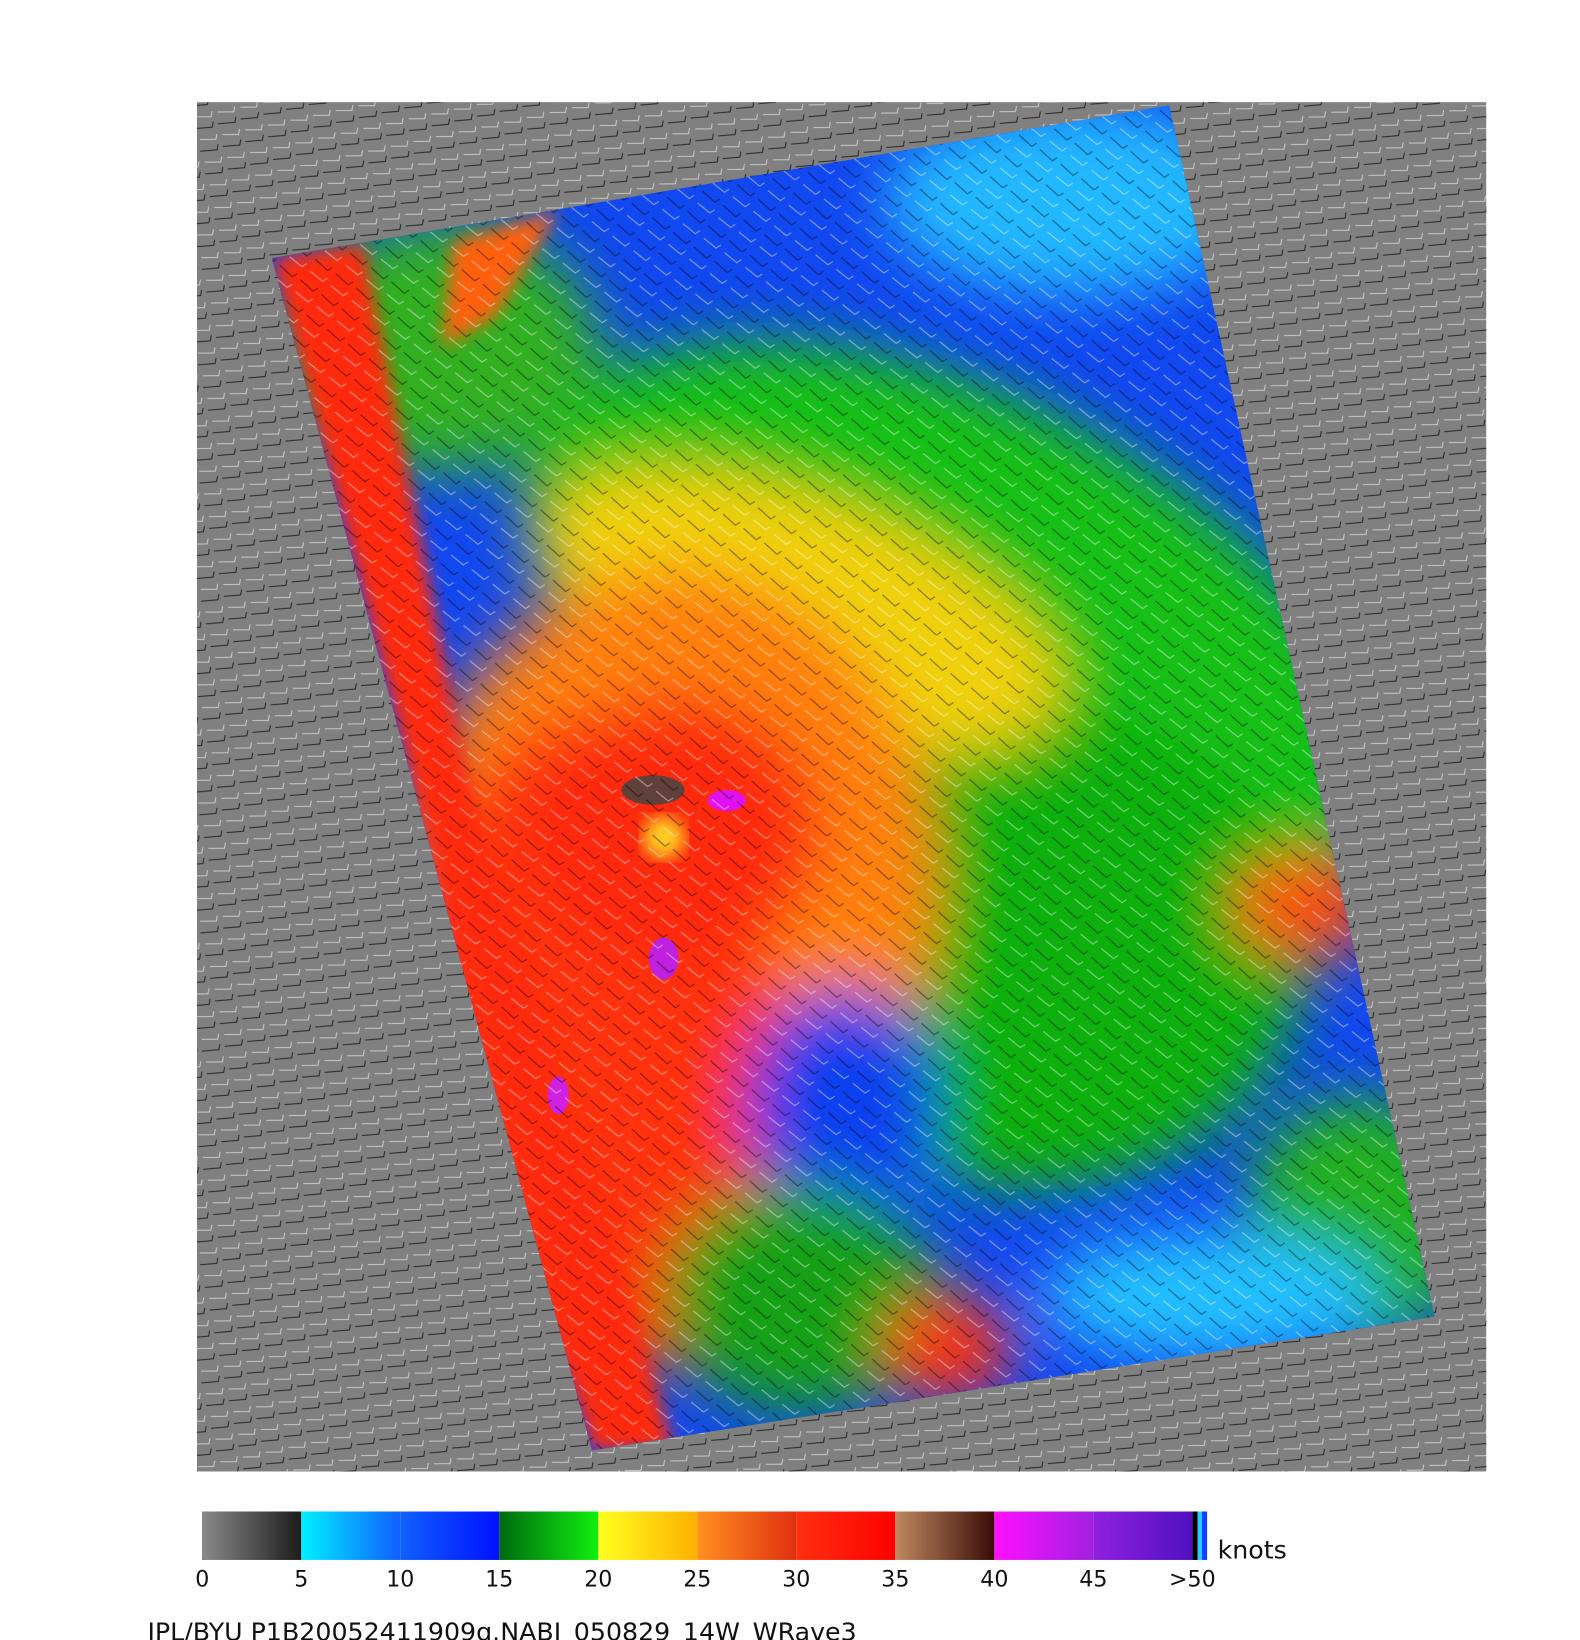  What do you see at coordinates (1093, 1579) in the screenshot?
I see `colorbar-tick-label: 45` at bounding box center [1093, 1579].